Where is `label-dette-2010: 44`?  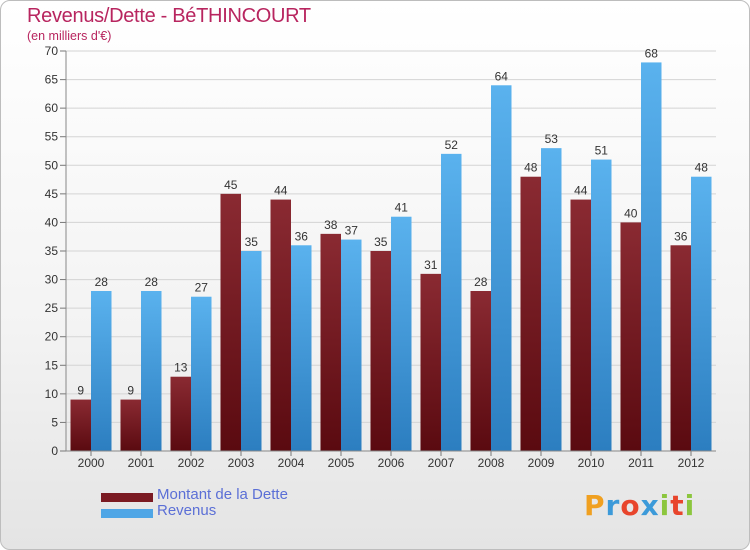
label-dette-2010: 44 is located at coordinates (581, 191).